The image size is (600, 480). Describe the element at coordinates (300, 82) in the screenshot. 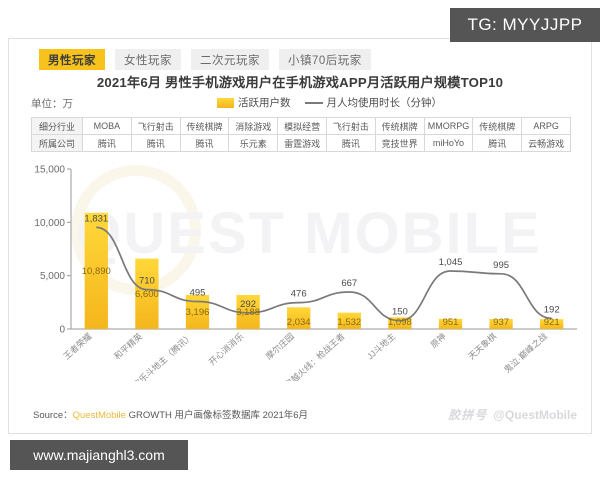

I see `page-title: 2021年6月 男性手机游戏用户在手机游戏APP月活跃用户规模TOP10` at that location.